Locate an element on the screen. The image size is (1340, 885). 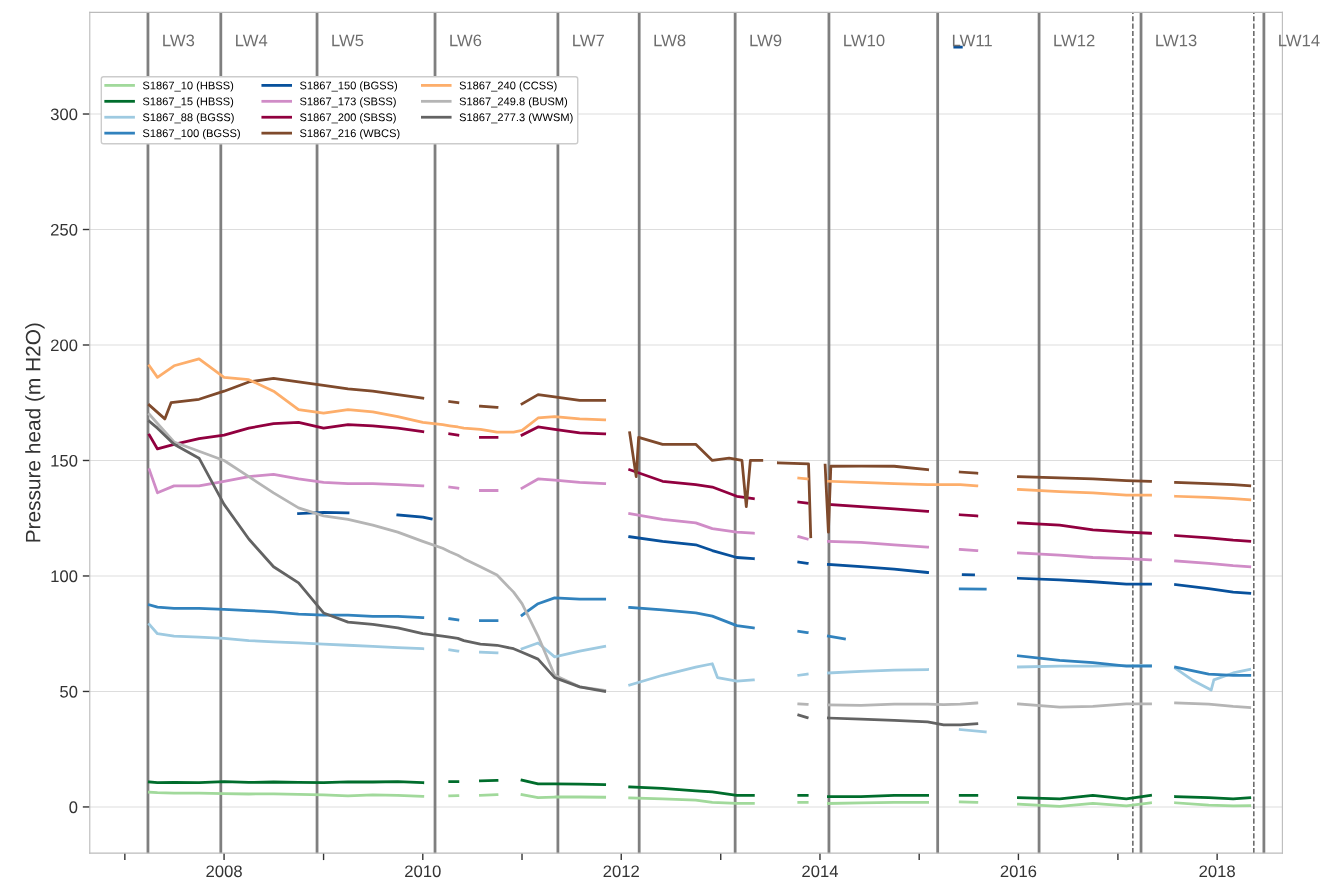
y-tick-label: 200 is located at coordinates (64, 345).